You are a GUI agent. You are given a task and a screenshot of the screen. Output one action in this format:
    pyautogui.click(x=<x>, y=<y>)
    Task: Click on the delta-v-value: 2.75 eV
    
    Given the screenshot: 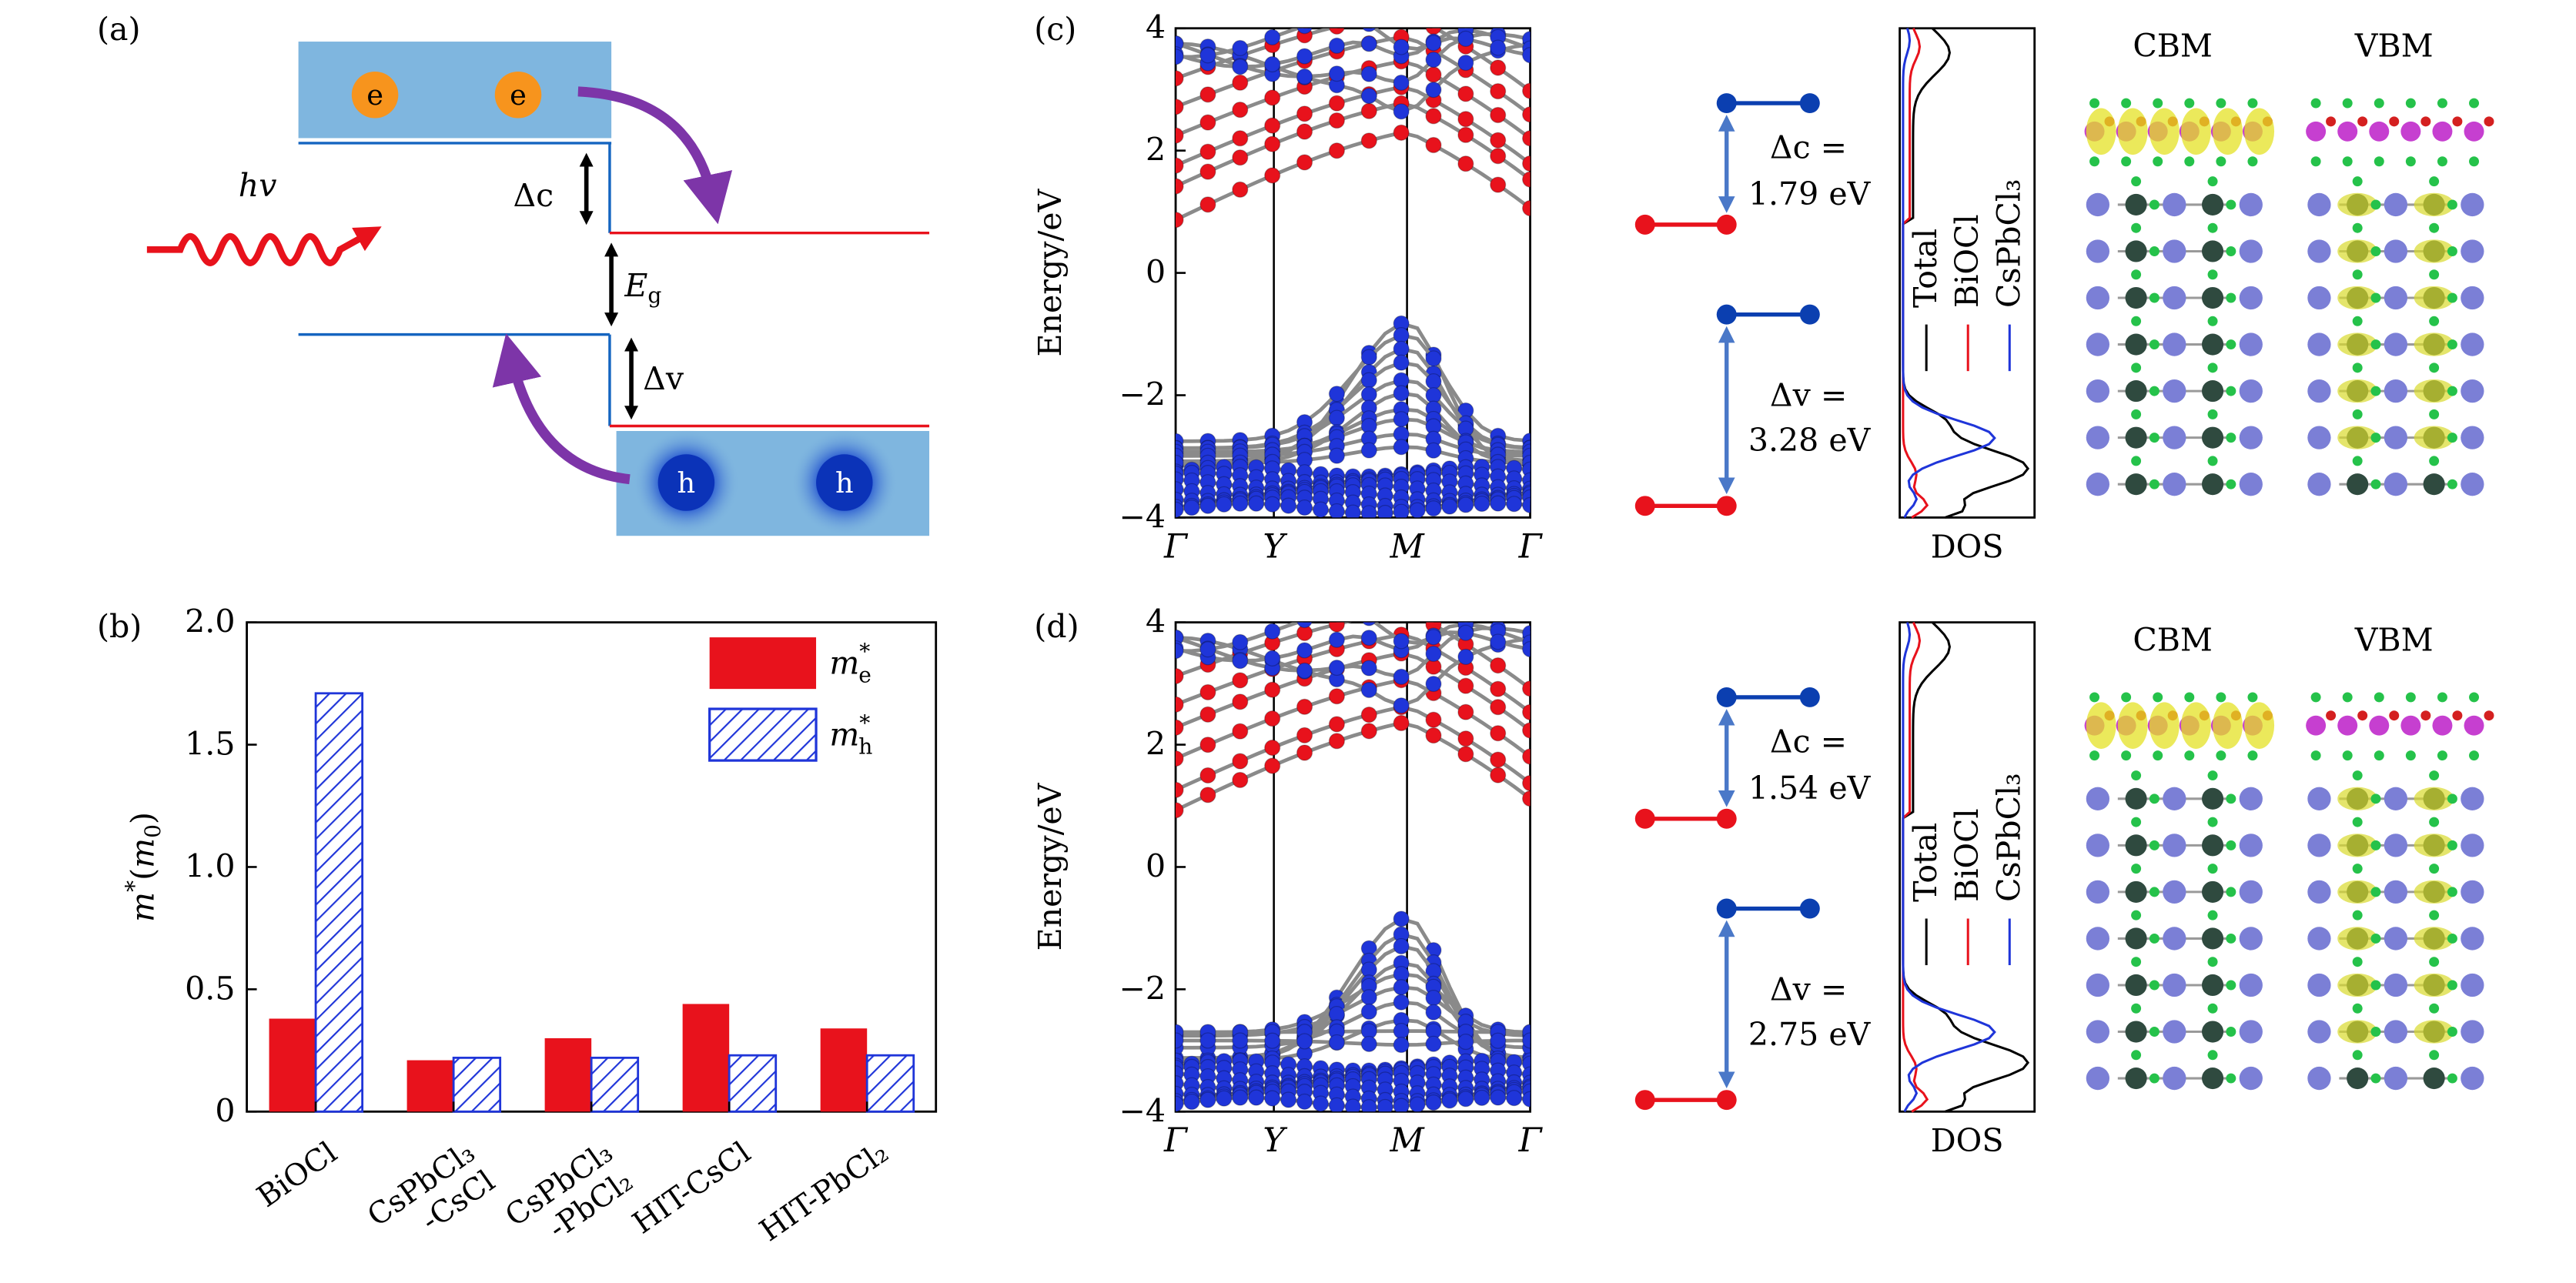 What is the action you would take?
    pyautogui.click(x=1810, y=1034)
    